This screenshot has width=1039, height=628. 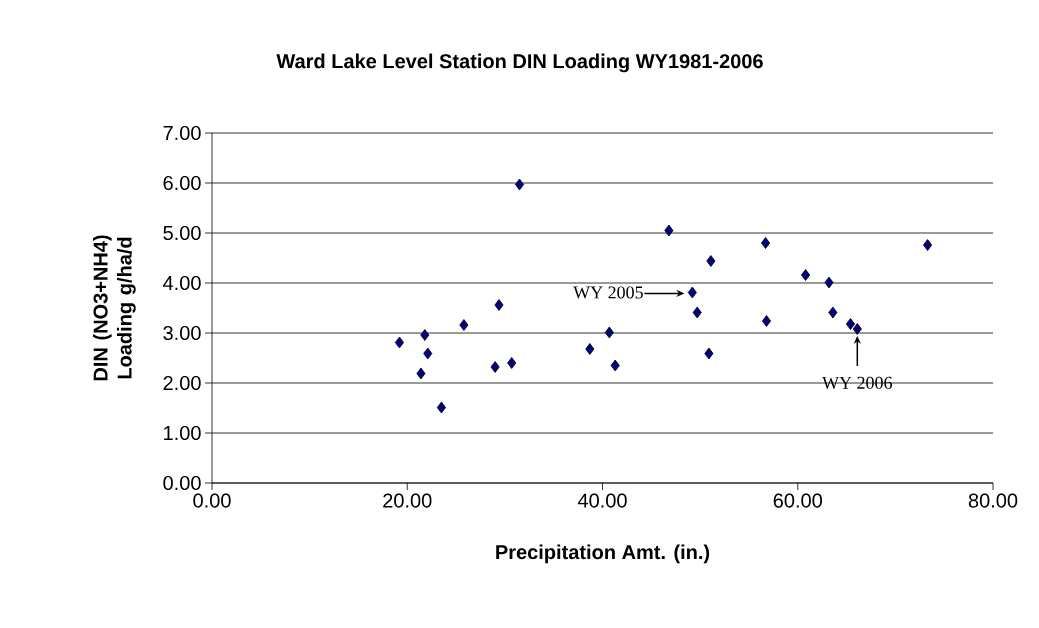 What do you see at coordinates (857, 382) in the screenshot?
I see `annotation: WY 2006` at bounding box center [857, 382].